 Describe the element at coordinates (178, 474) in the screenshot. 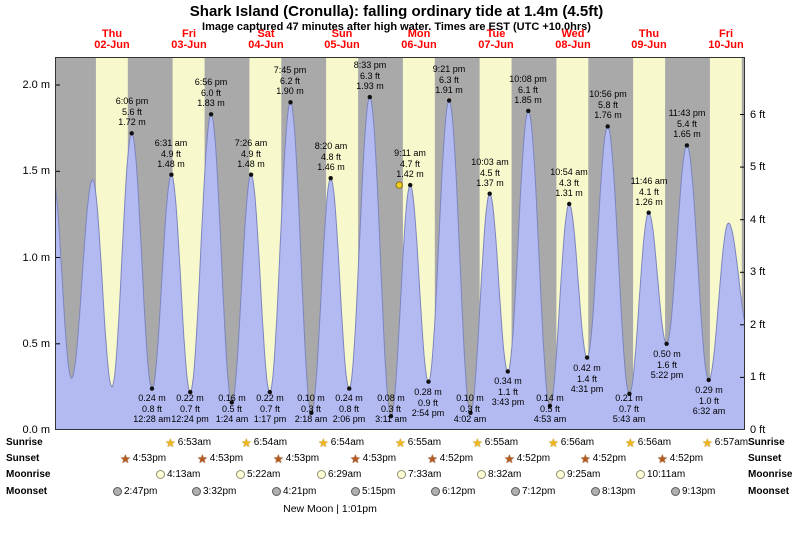

I see `moonrise-entry: 4:13am` at that location.